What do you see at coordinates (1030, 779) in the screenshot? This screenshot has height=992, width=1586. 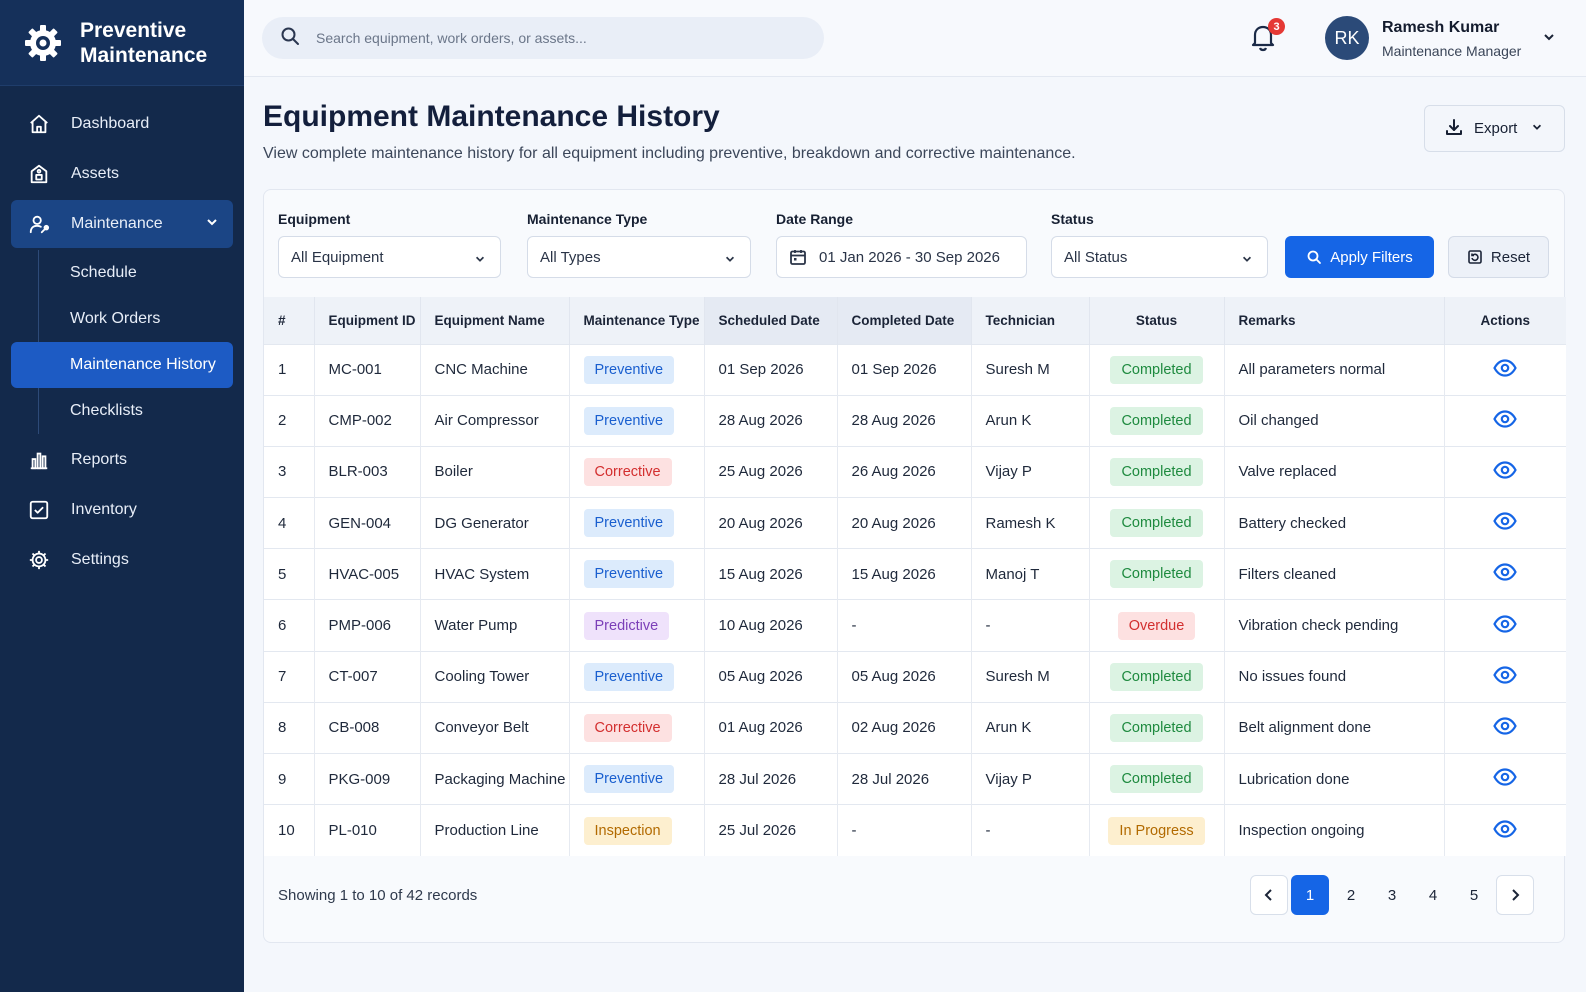 I see `technician: Vijay P` at bounding box center [1030, 779].